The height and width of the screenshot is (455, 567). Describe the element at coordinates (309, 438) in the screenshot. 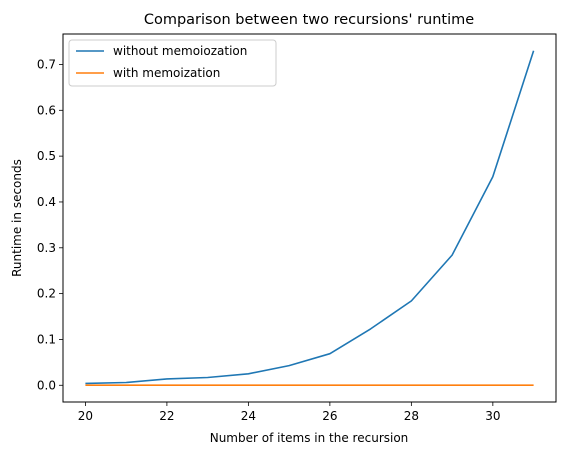

I see `x-axis-title: Number of items in the recursion` at that location.